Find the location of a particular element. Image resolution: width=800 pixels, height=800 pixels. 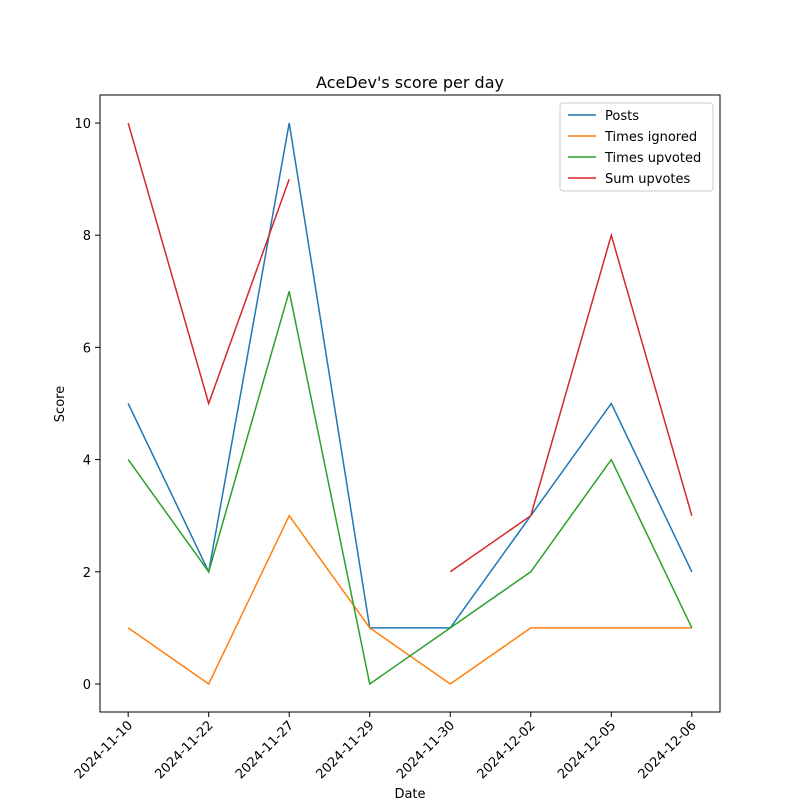

chart-title: AceDev's score per day is located at coordinates (410, 82).